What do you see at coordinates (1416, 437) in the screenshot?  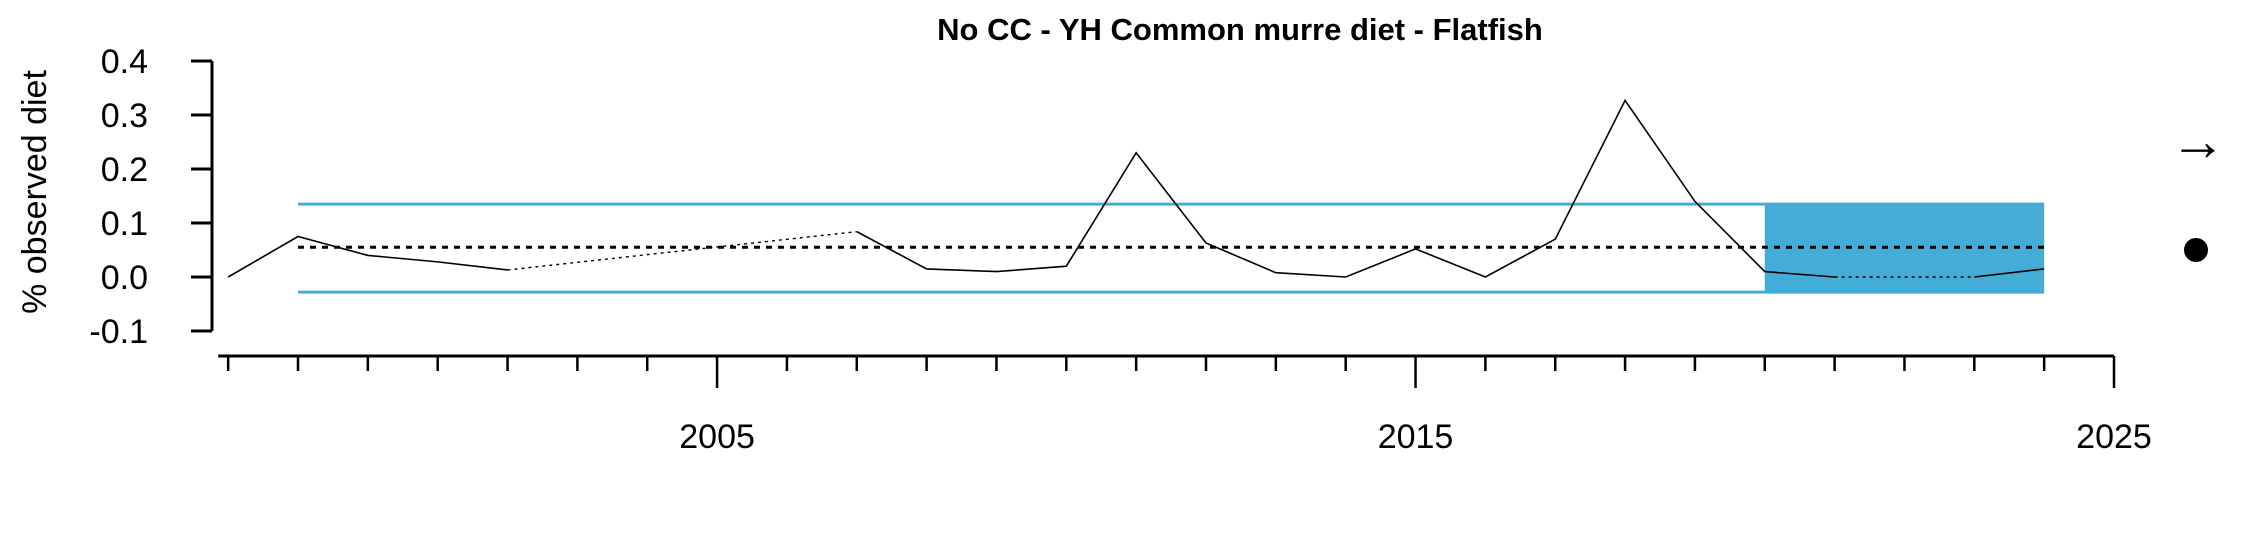 I see `x-tick-label: 2015` at bounding box center [1416, 437].